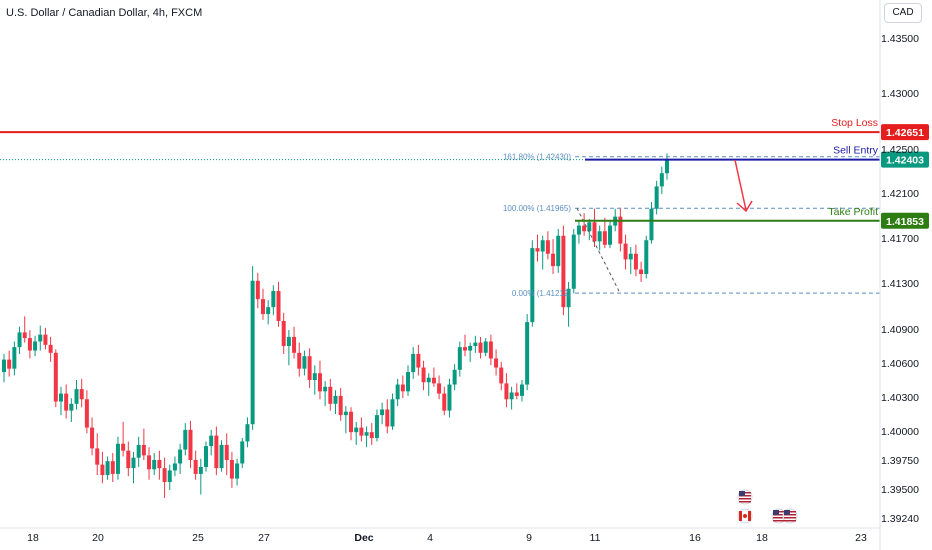  Describe the element at coordinates (740, 185) in the screenshot. I see `arrow-shaft` at that location.